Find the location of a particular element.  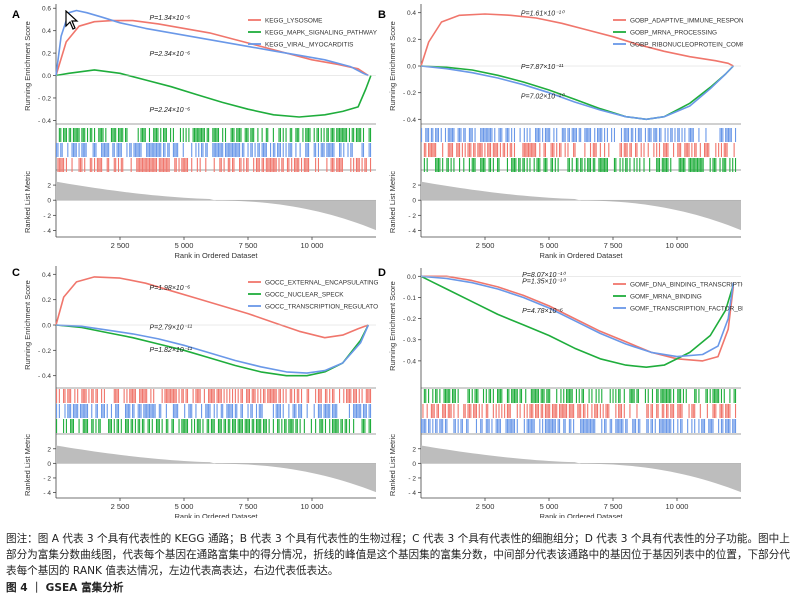

p-value-annotation: P=1.34×10⁻⁶ is located at coordinates (169, 18).